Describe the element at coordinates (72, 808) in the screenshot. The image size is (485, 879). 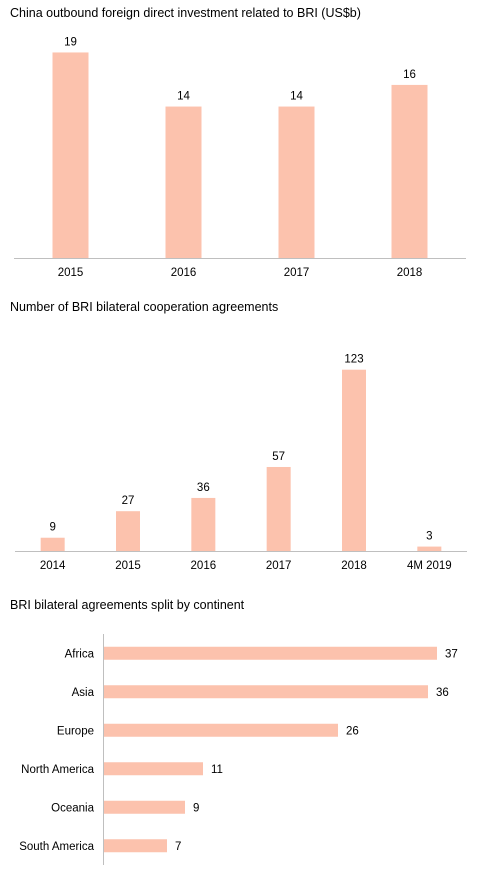
I see `continent-tick-label: Oceania` at that location.